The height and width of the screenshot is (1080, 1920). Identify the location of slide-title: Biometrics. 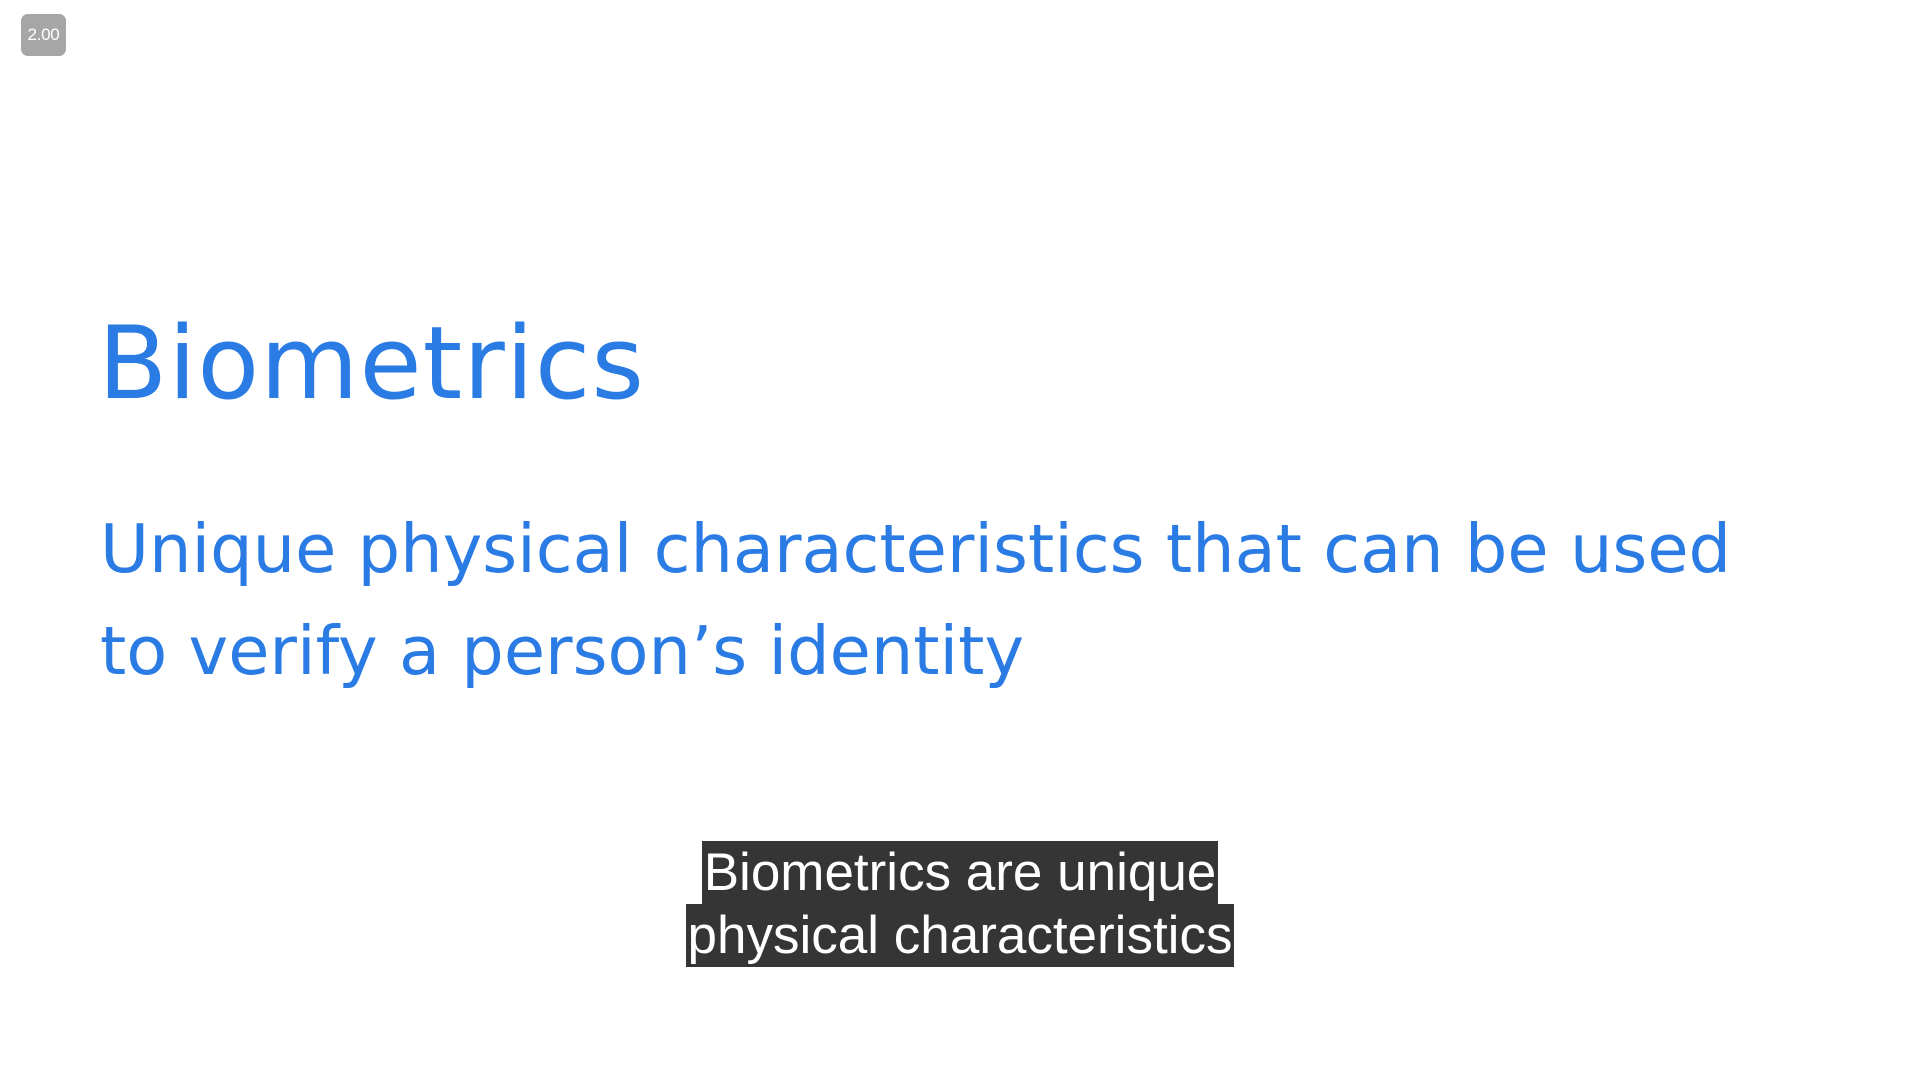
(372, 363).